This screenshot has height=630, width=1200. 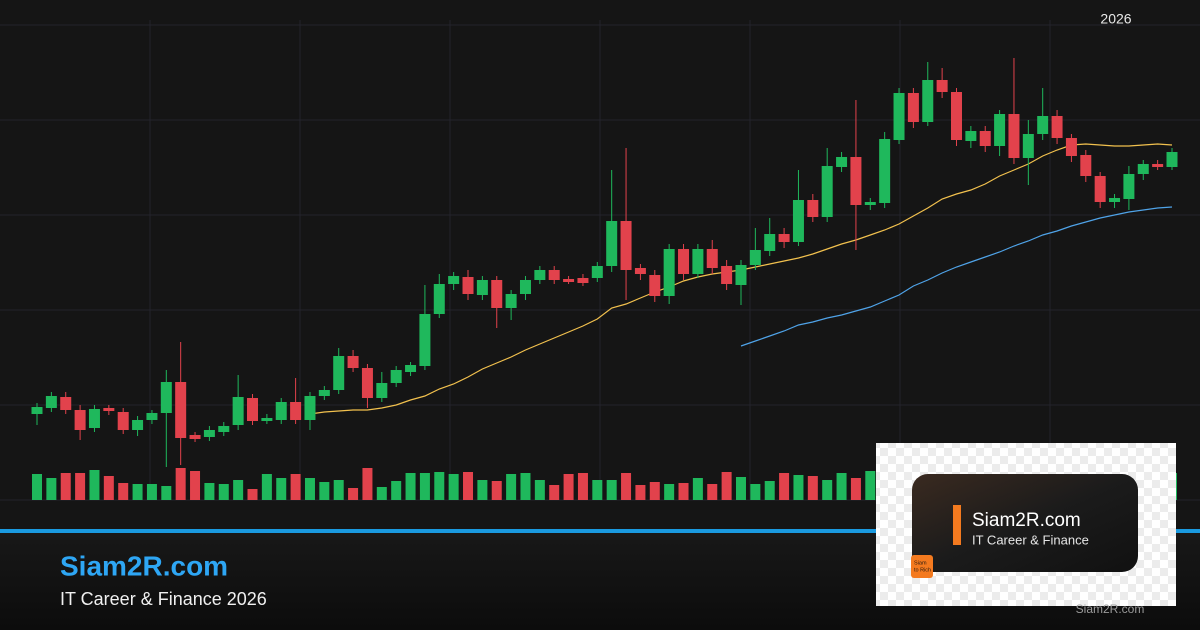 What do you see at coordinates (1026, 520) in the screenshot?
I see `logo-title: Siam2R.com` at bounding box center [1026, 520].